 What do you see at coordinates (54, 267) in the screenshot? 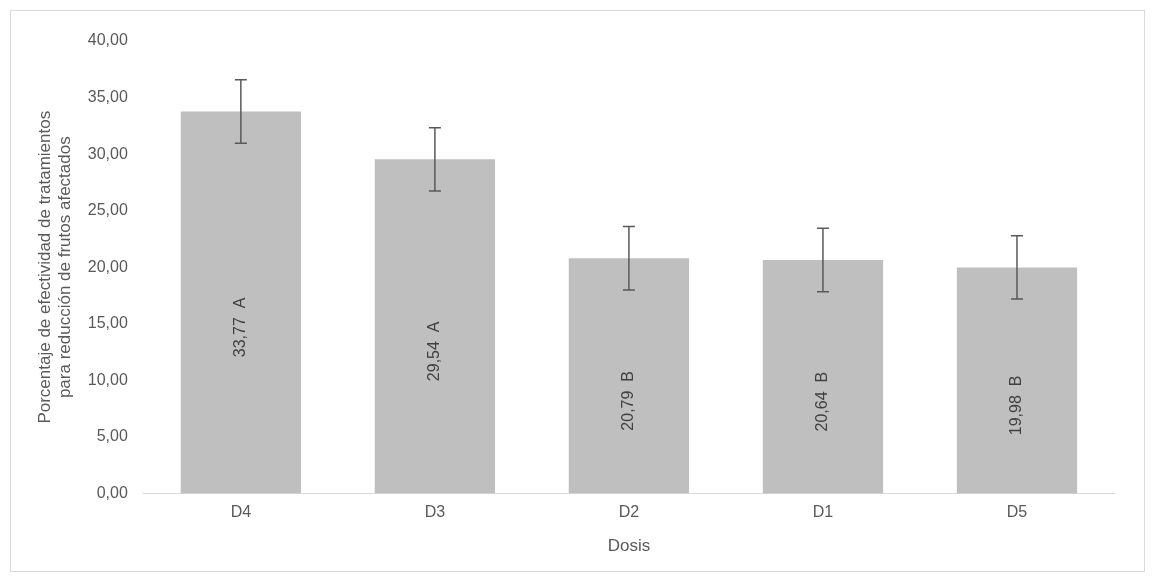
I see `y-axis-title: Porcentaje de efectividad de tratamientos para reducción de frutos afectados` at bounding box center [54, 267].